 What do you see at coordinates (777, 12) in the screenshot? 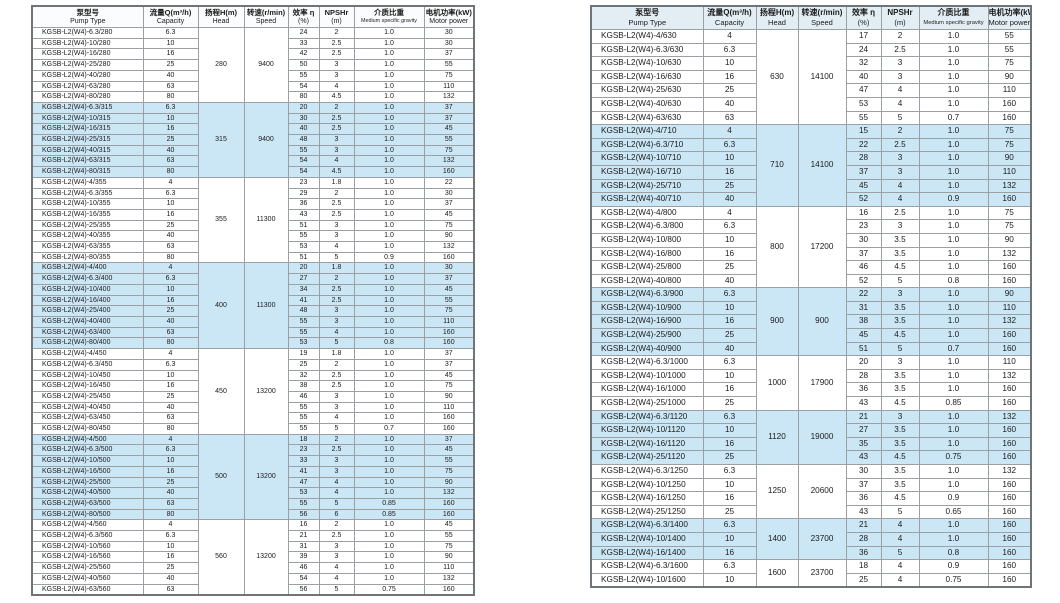
I see `column-header-zh: 扬程H(m)` at bounding box center [777, 12].